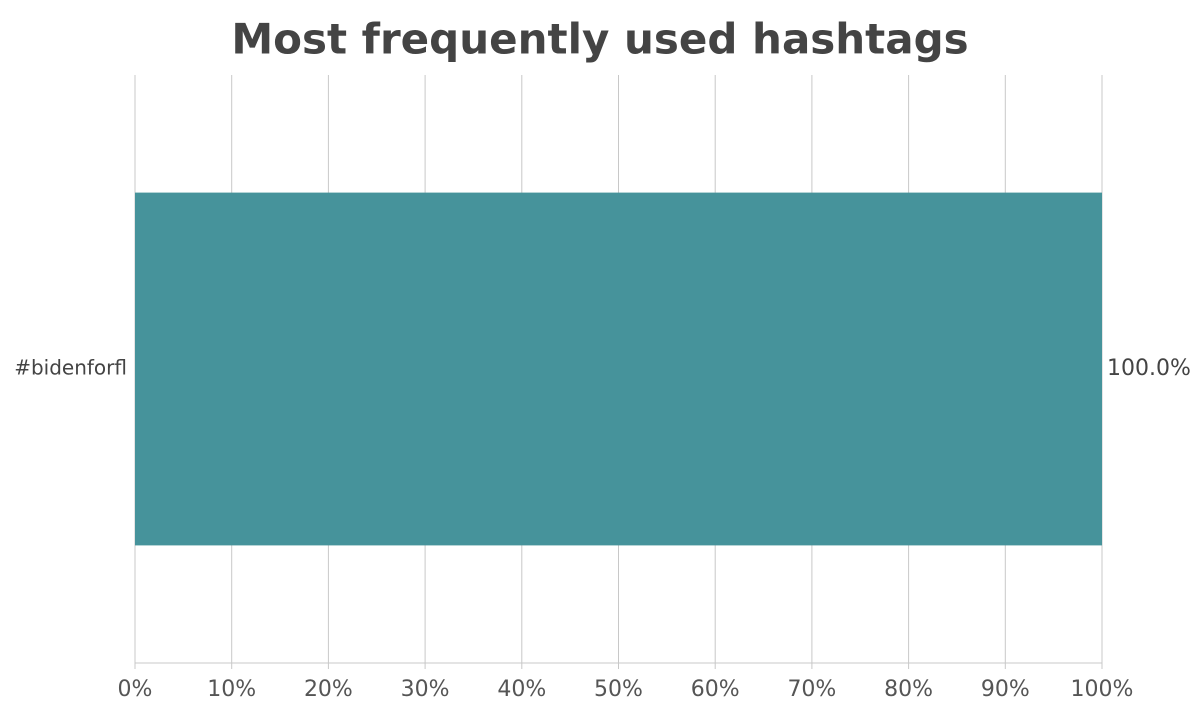 Image resolution: width=1200 pixels, height=718 pixels. I want to click on x-tick-label: 10%, so click(231, 689).